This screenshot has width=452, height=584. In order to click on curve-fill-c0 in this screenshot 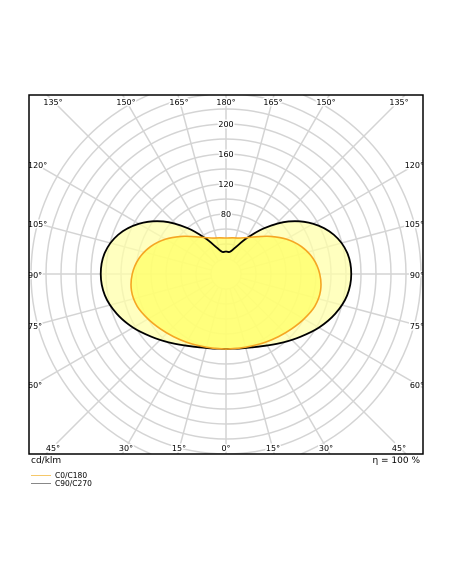, I will do `click(226, 293)`.